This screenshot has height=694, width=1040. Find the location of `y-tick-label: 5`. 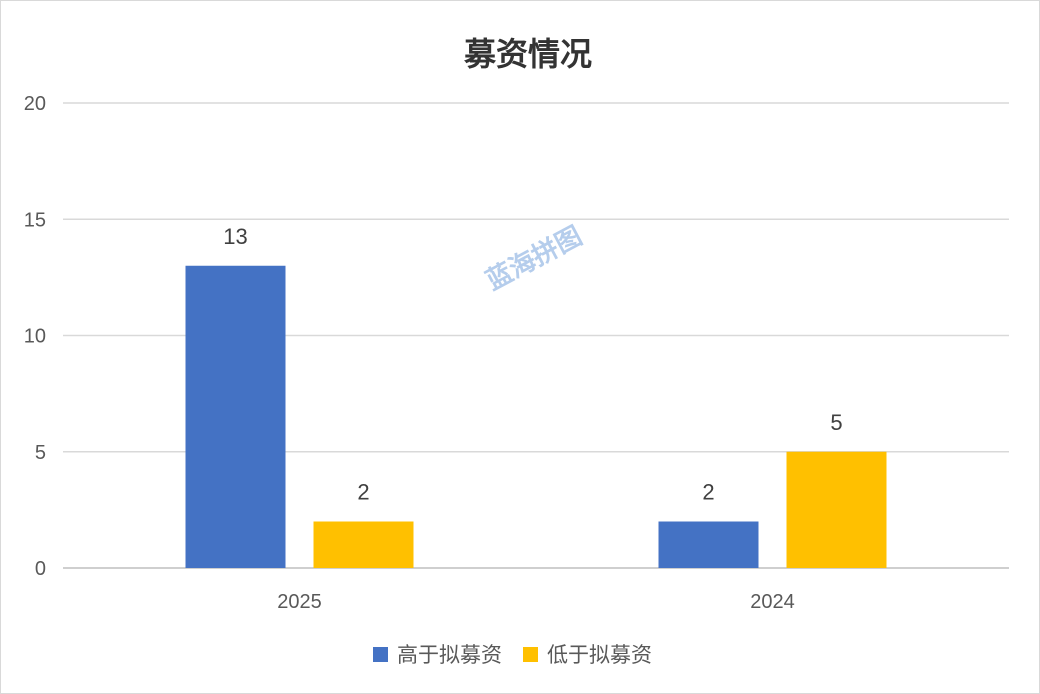

y-tick-label: 5 is located at coordinates (40, 453).